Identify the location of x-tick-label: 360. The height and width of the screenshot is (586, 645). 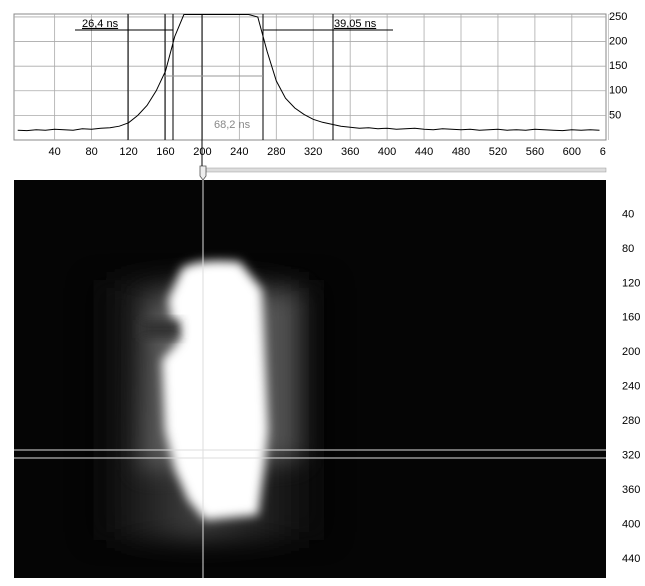
(350, 152).